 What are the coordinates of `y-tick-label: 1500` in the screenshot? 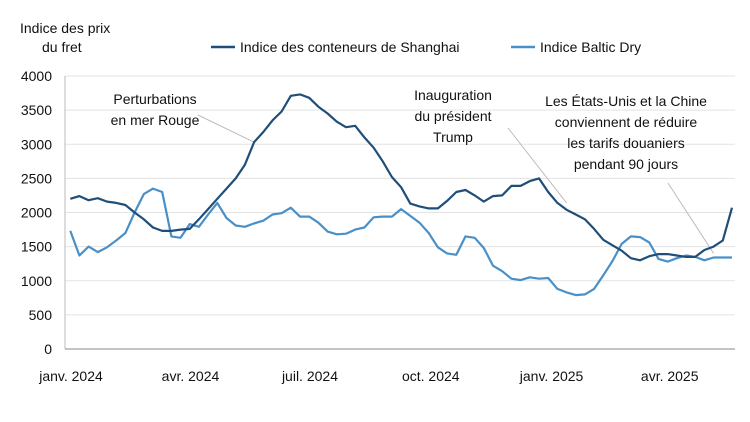 It's located at (36, 247).